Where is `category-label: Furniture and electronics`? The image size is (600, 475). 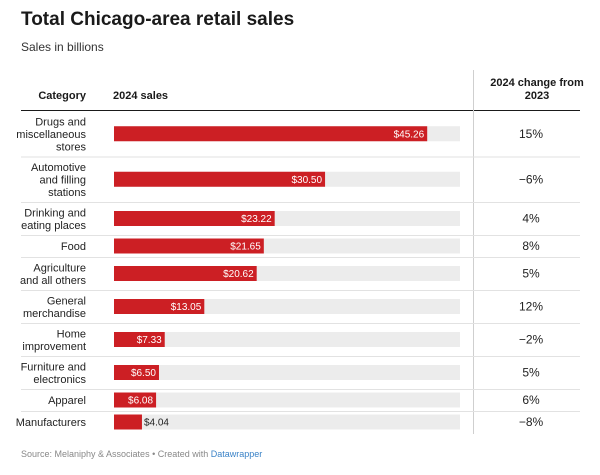
category-label: Furniture and electronics is located at coordinates (54, 373).